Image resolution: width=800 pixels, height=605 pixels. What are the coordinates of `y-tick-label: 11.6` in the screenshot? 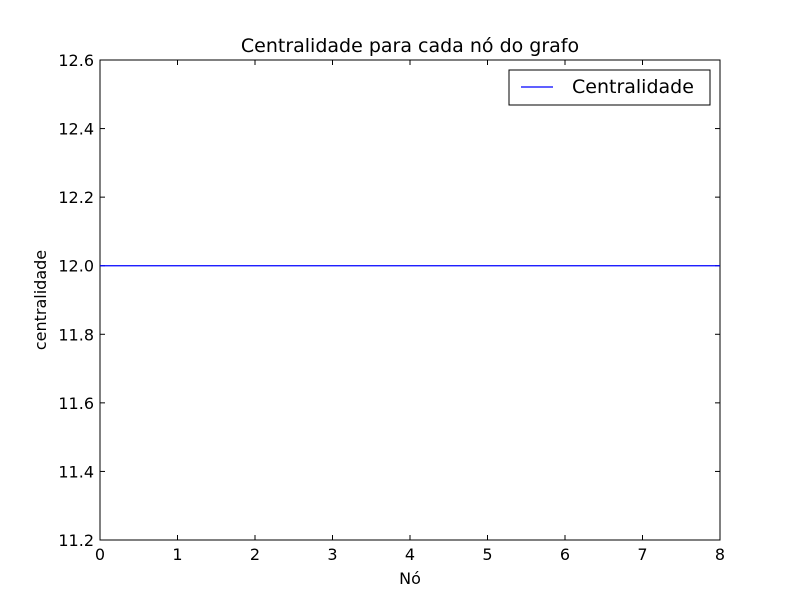 It's located at (76, 403).